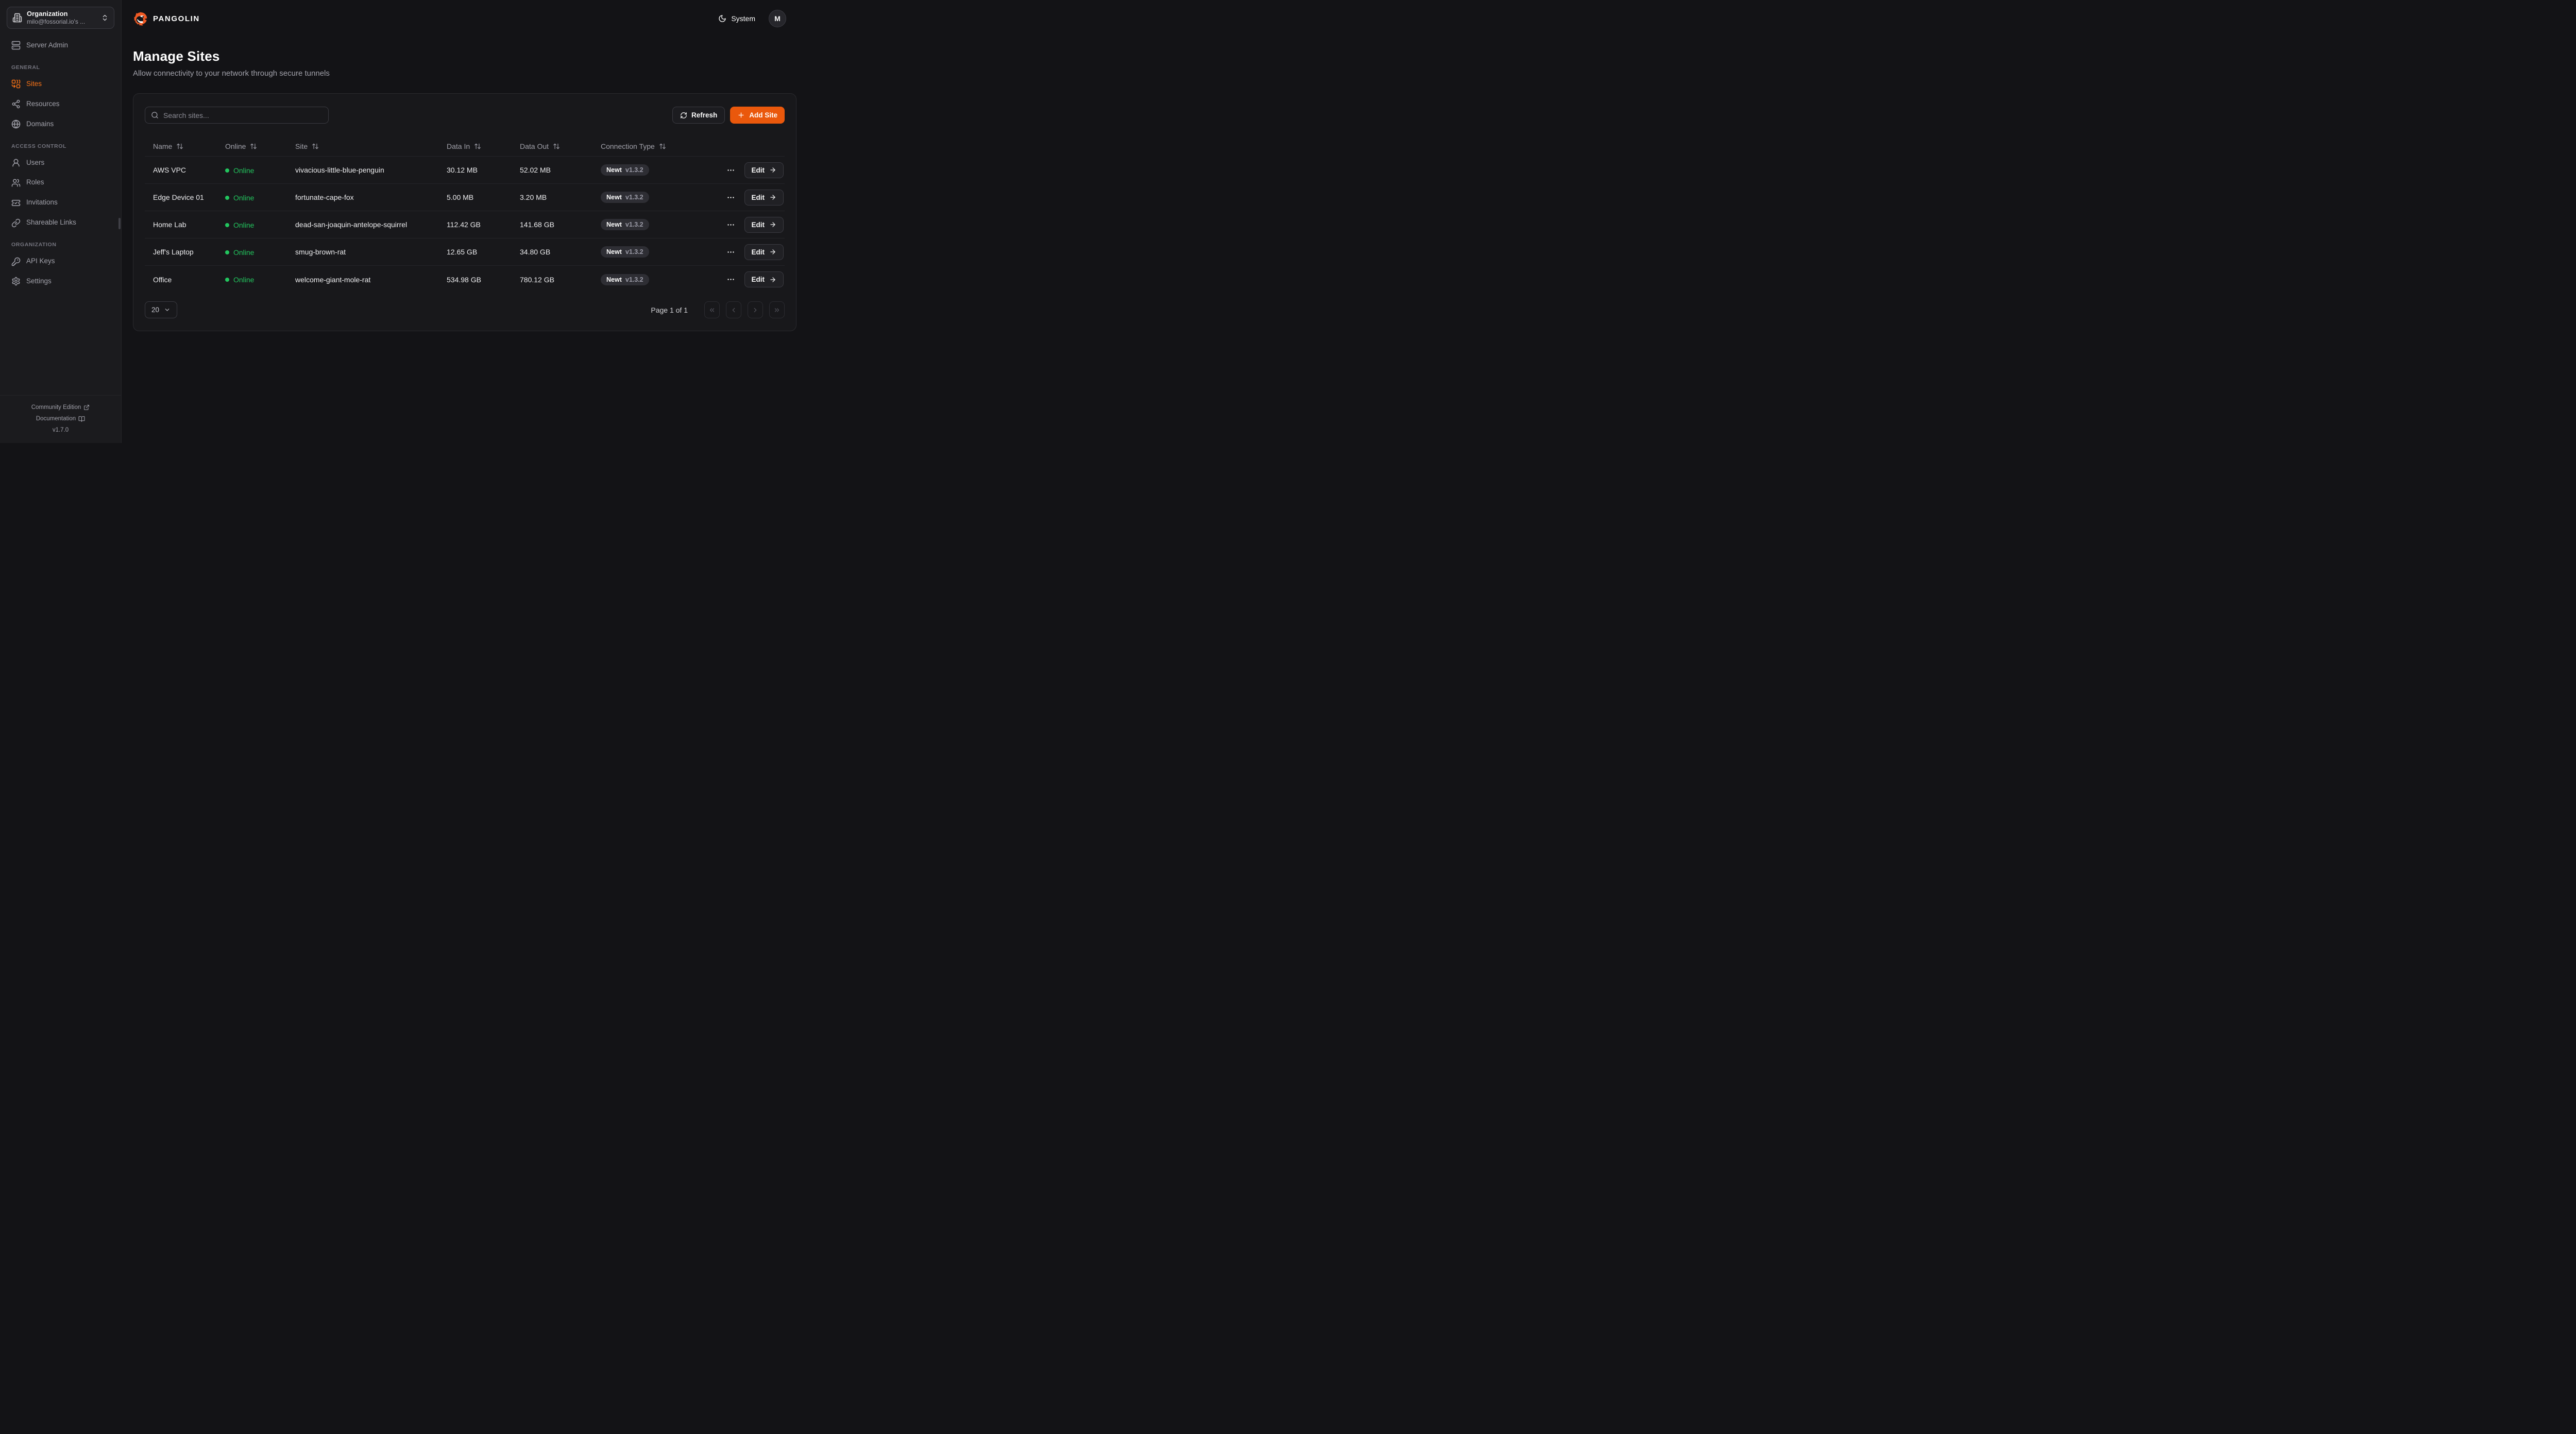  What do you see at coordinates (39, 281) in the screenshot?
I see `sidebar-item-label: Settings` at bounding box center [39, 281].